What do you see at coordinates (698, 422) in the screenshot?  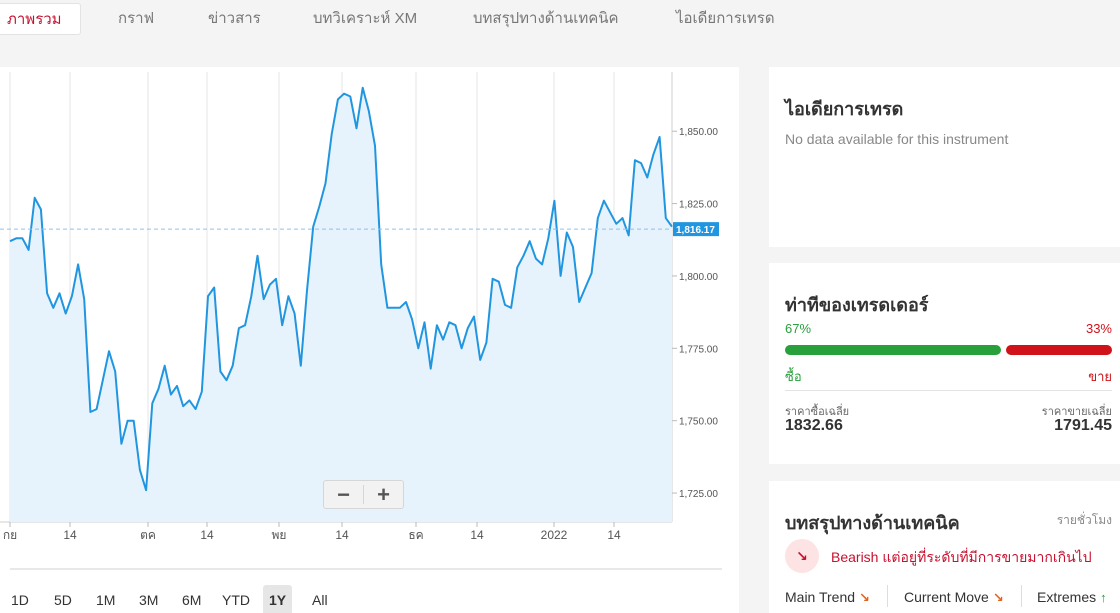 I see `y-tick-label: 1,750.00` at bounding box center [698, 422].